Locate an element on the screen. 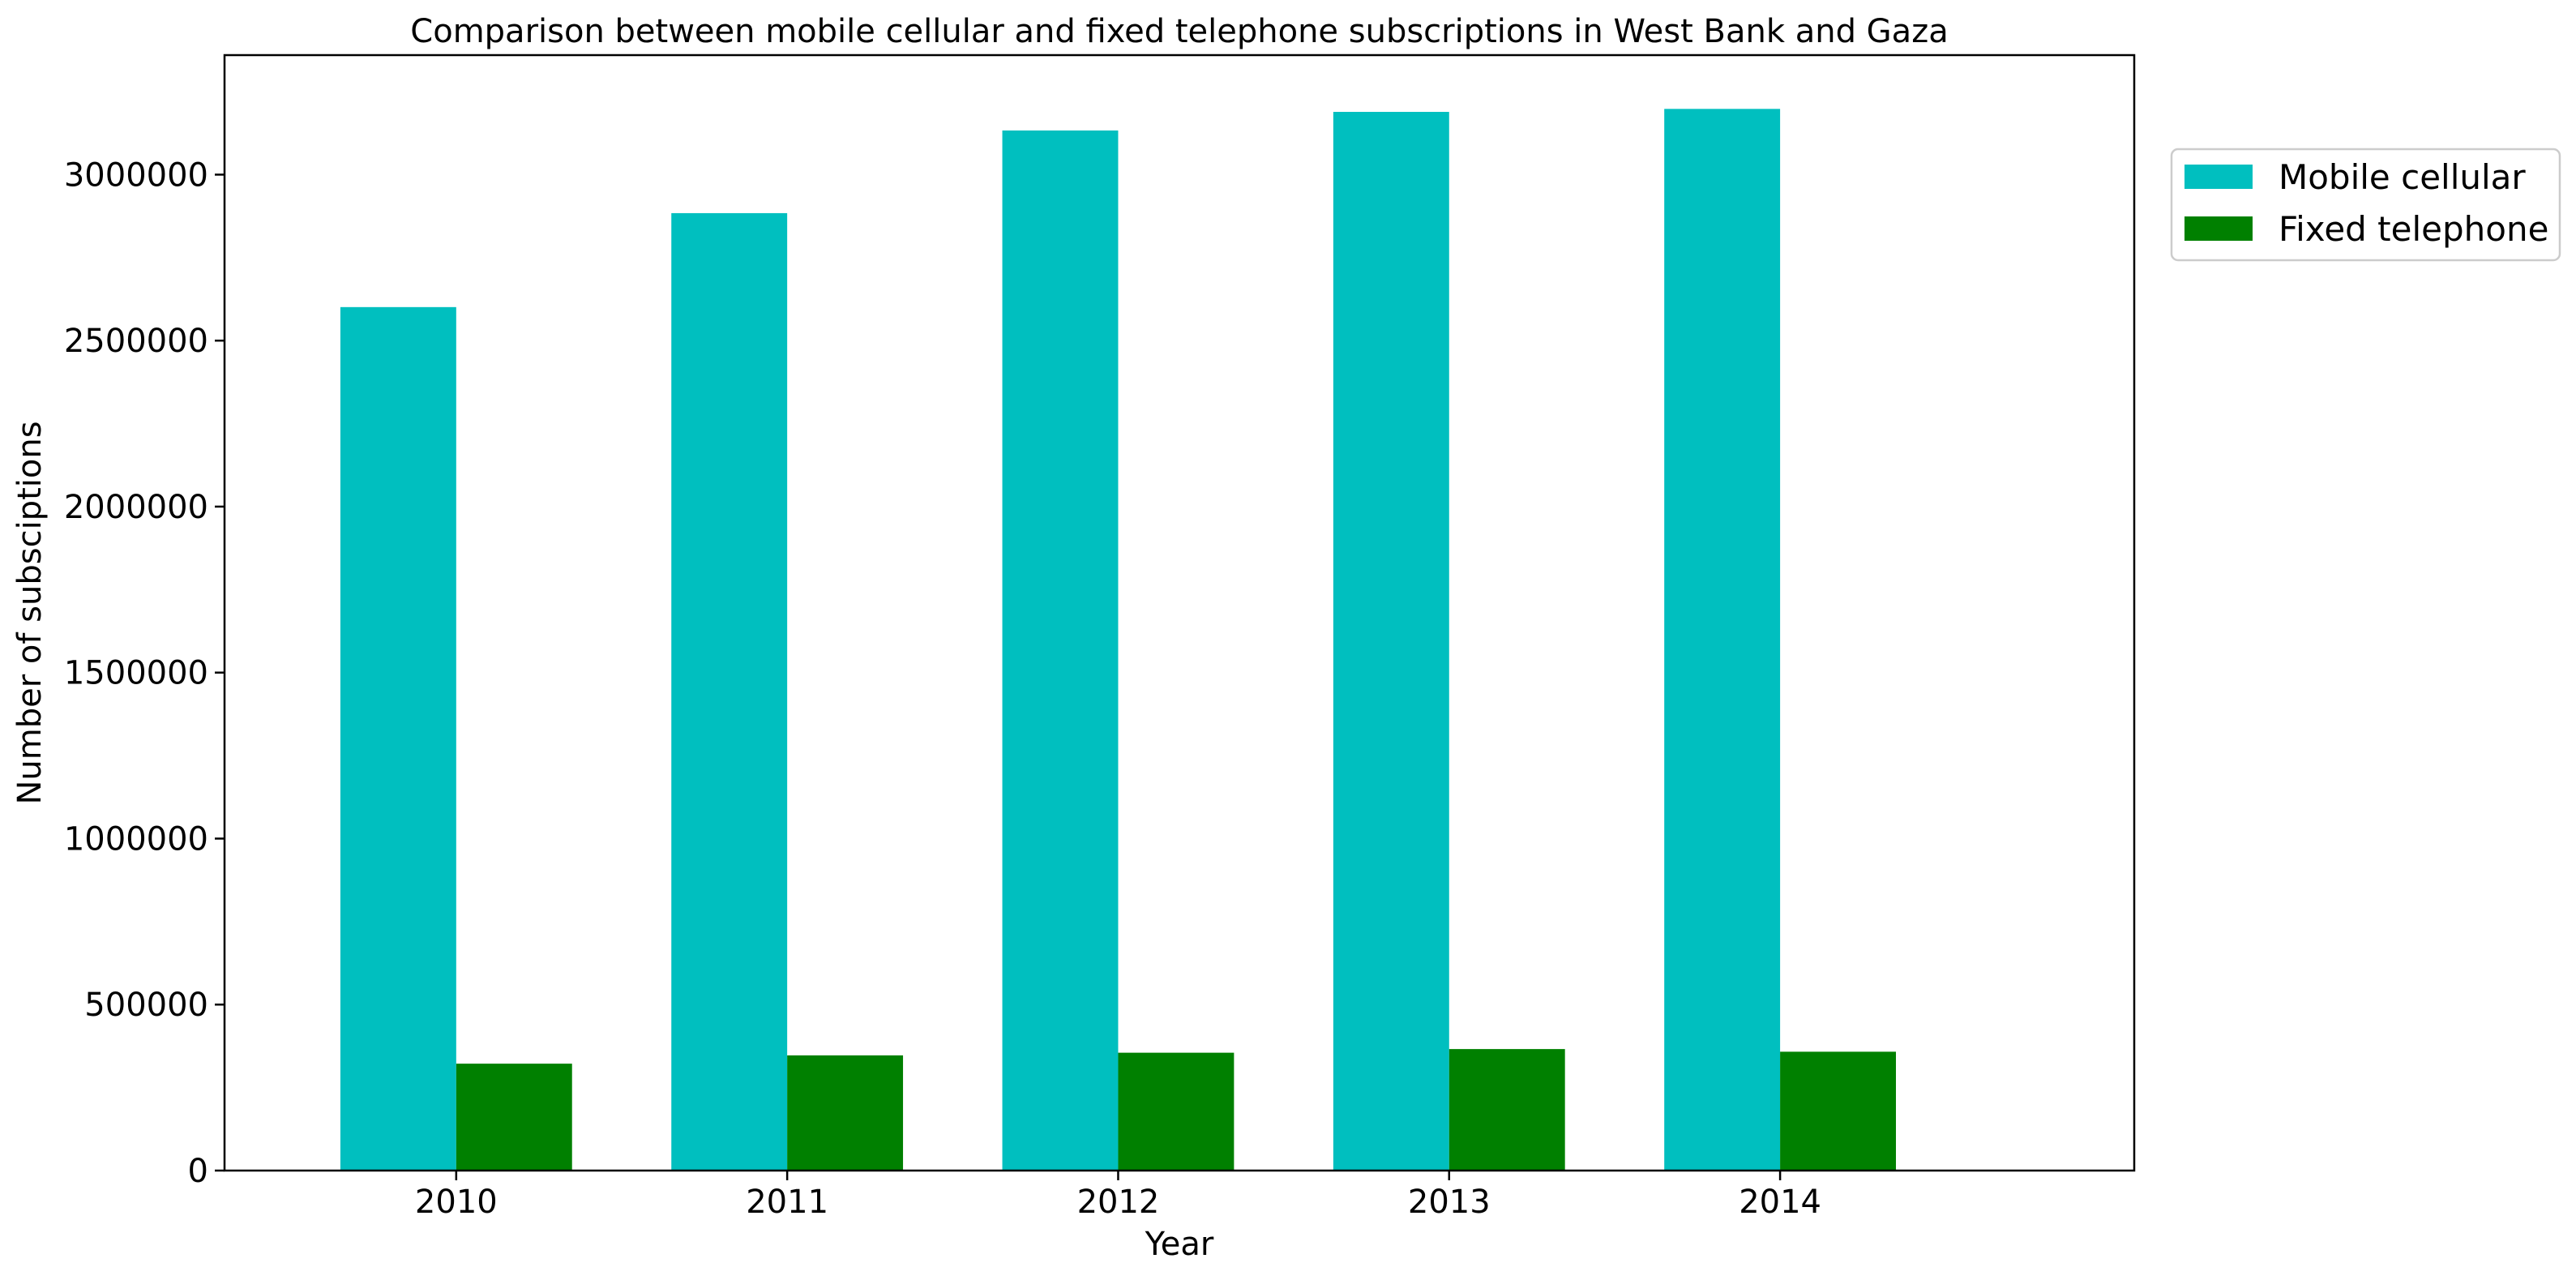  legend-label-fixed-telephone: Fixed telephone is located at coordinates (2413, 229).